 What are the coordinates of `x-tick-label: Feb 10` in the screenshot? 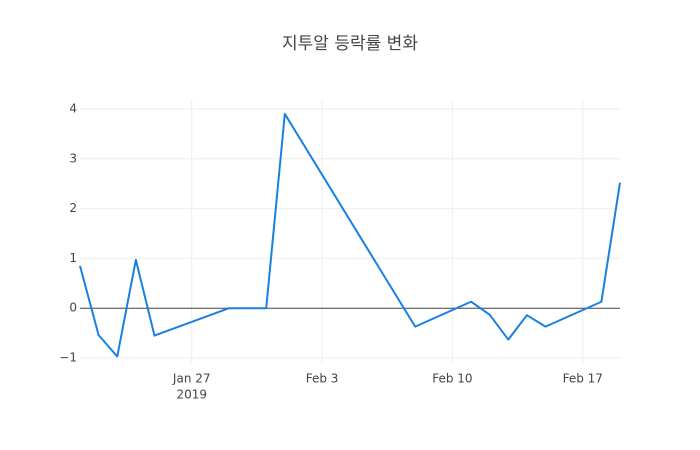 It's located at (452, 379).